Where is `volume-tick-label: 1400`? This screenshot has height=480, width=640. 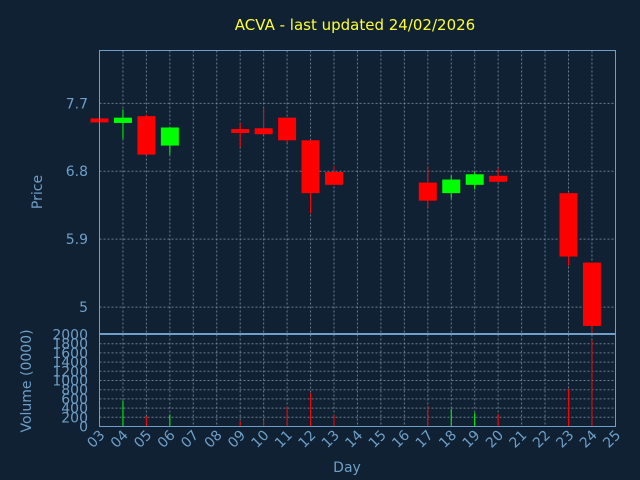
volume-tick-label: 1400 is located at coordinates (70, 363).